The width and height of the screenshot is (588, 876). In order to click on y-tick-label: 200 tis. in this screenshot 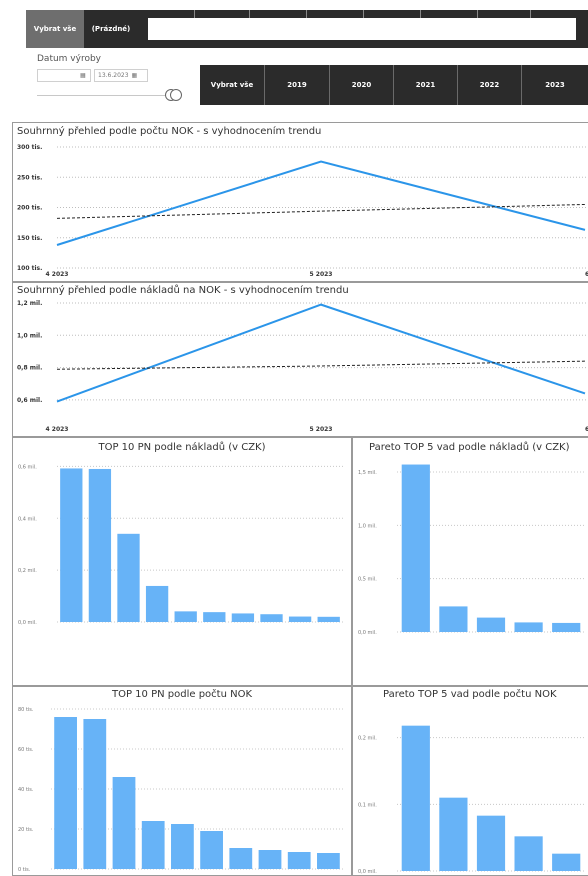, I will do `click(29, 208)`.